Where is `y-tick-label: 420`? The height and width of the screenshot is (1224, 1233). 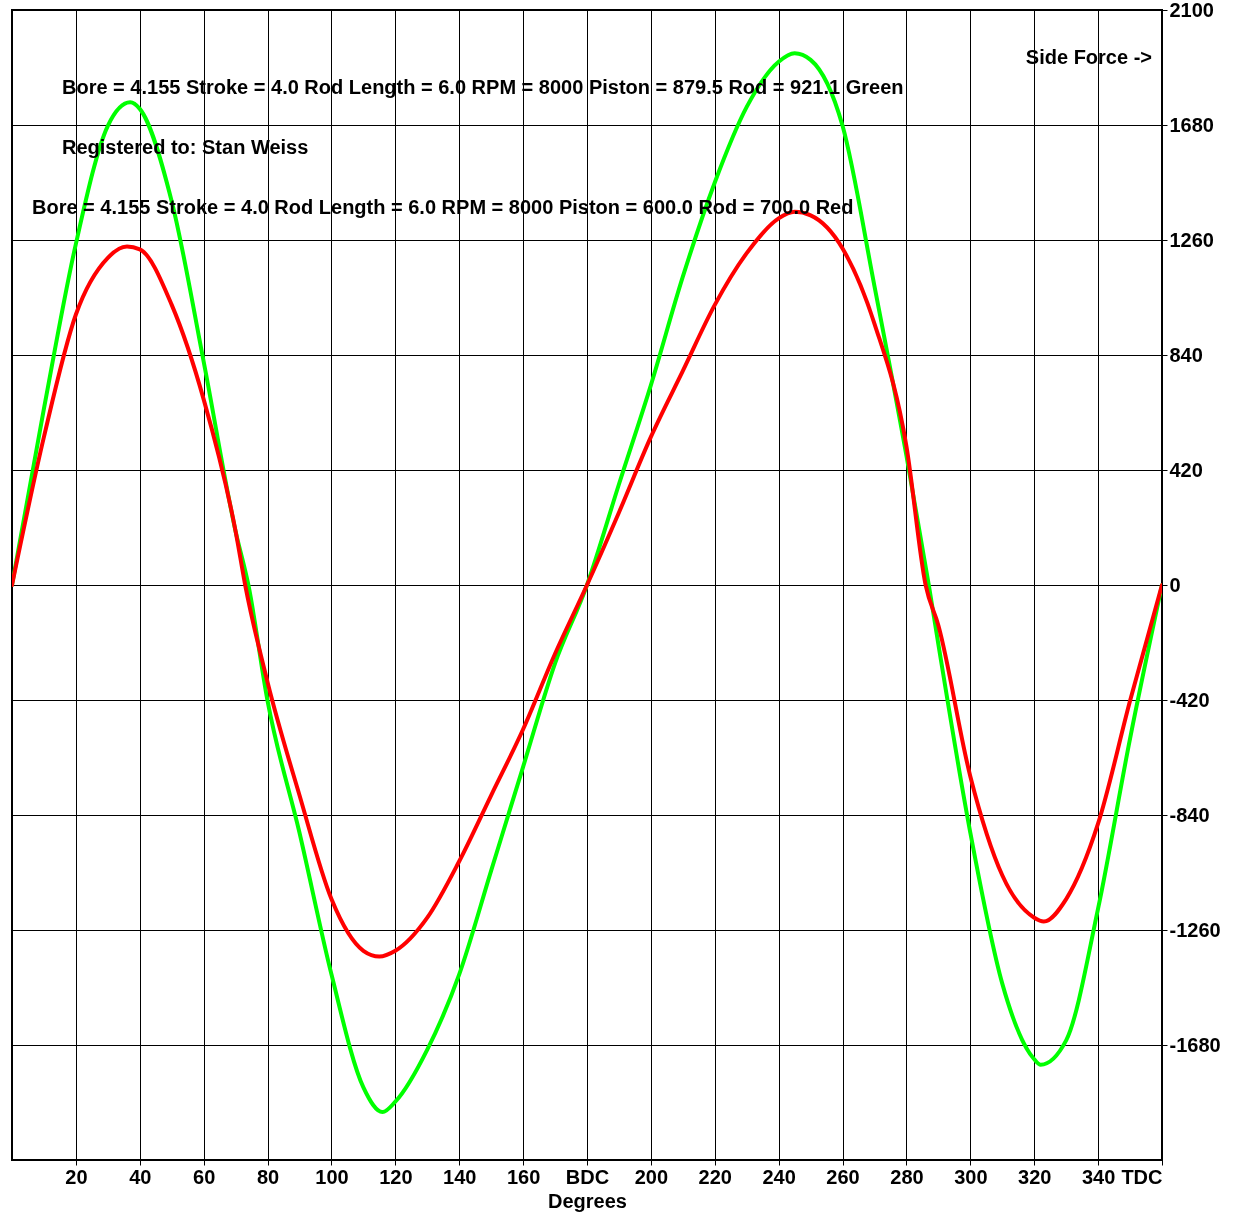
y-tick-label: 420 is located at coordinates (1186, 469).